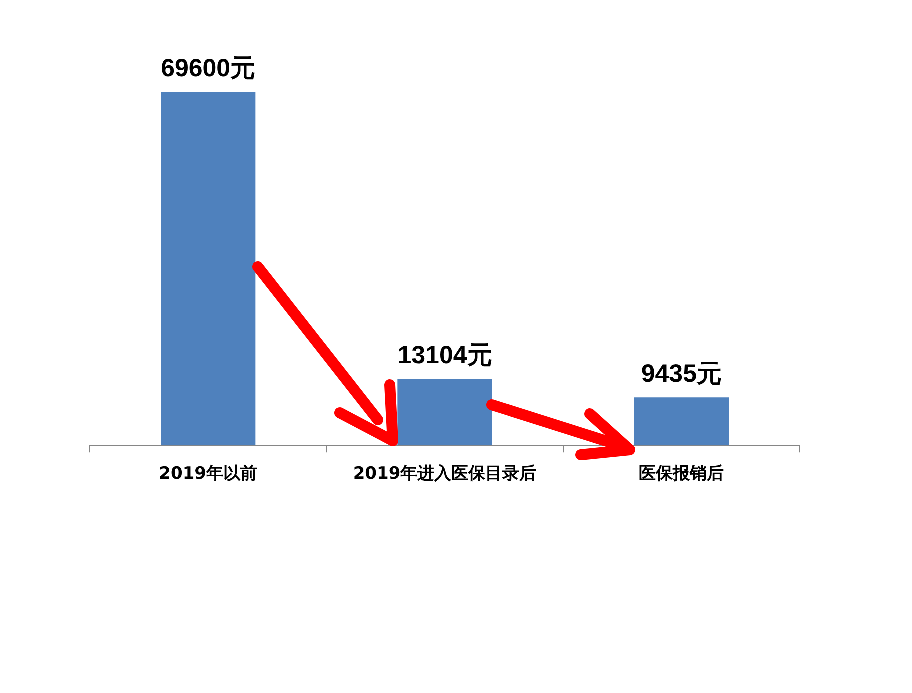 The height and width of the screenshot is (693, 912). I want to click on data-label: 13104元, so click(445, 355).